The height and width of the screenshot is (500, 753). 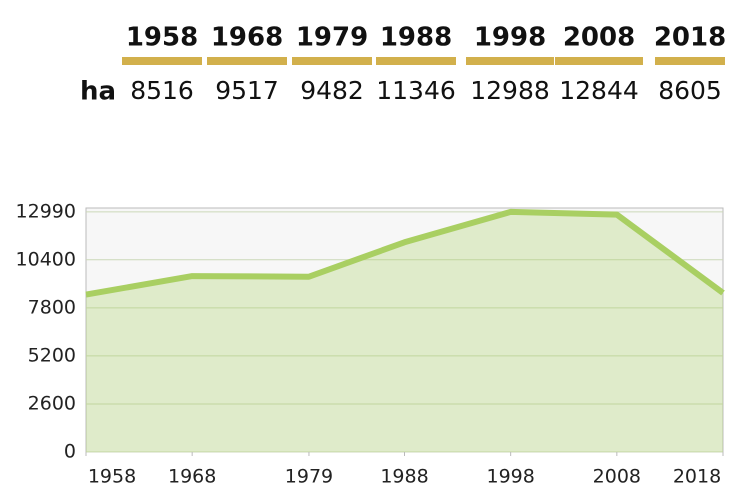 What do you see at coordinates (599, 90) in the screenshot?
I see `cell: 12844` at bounding box center [599, 90].